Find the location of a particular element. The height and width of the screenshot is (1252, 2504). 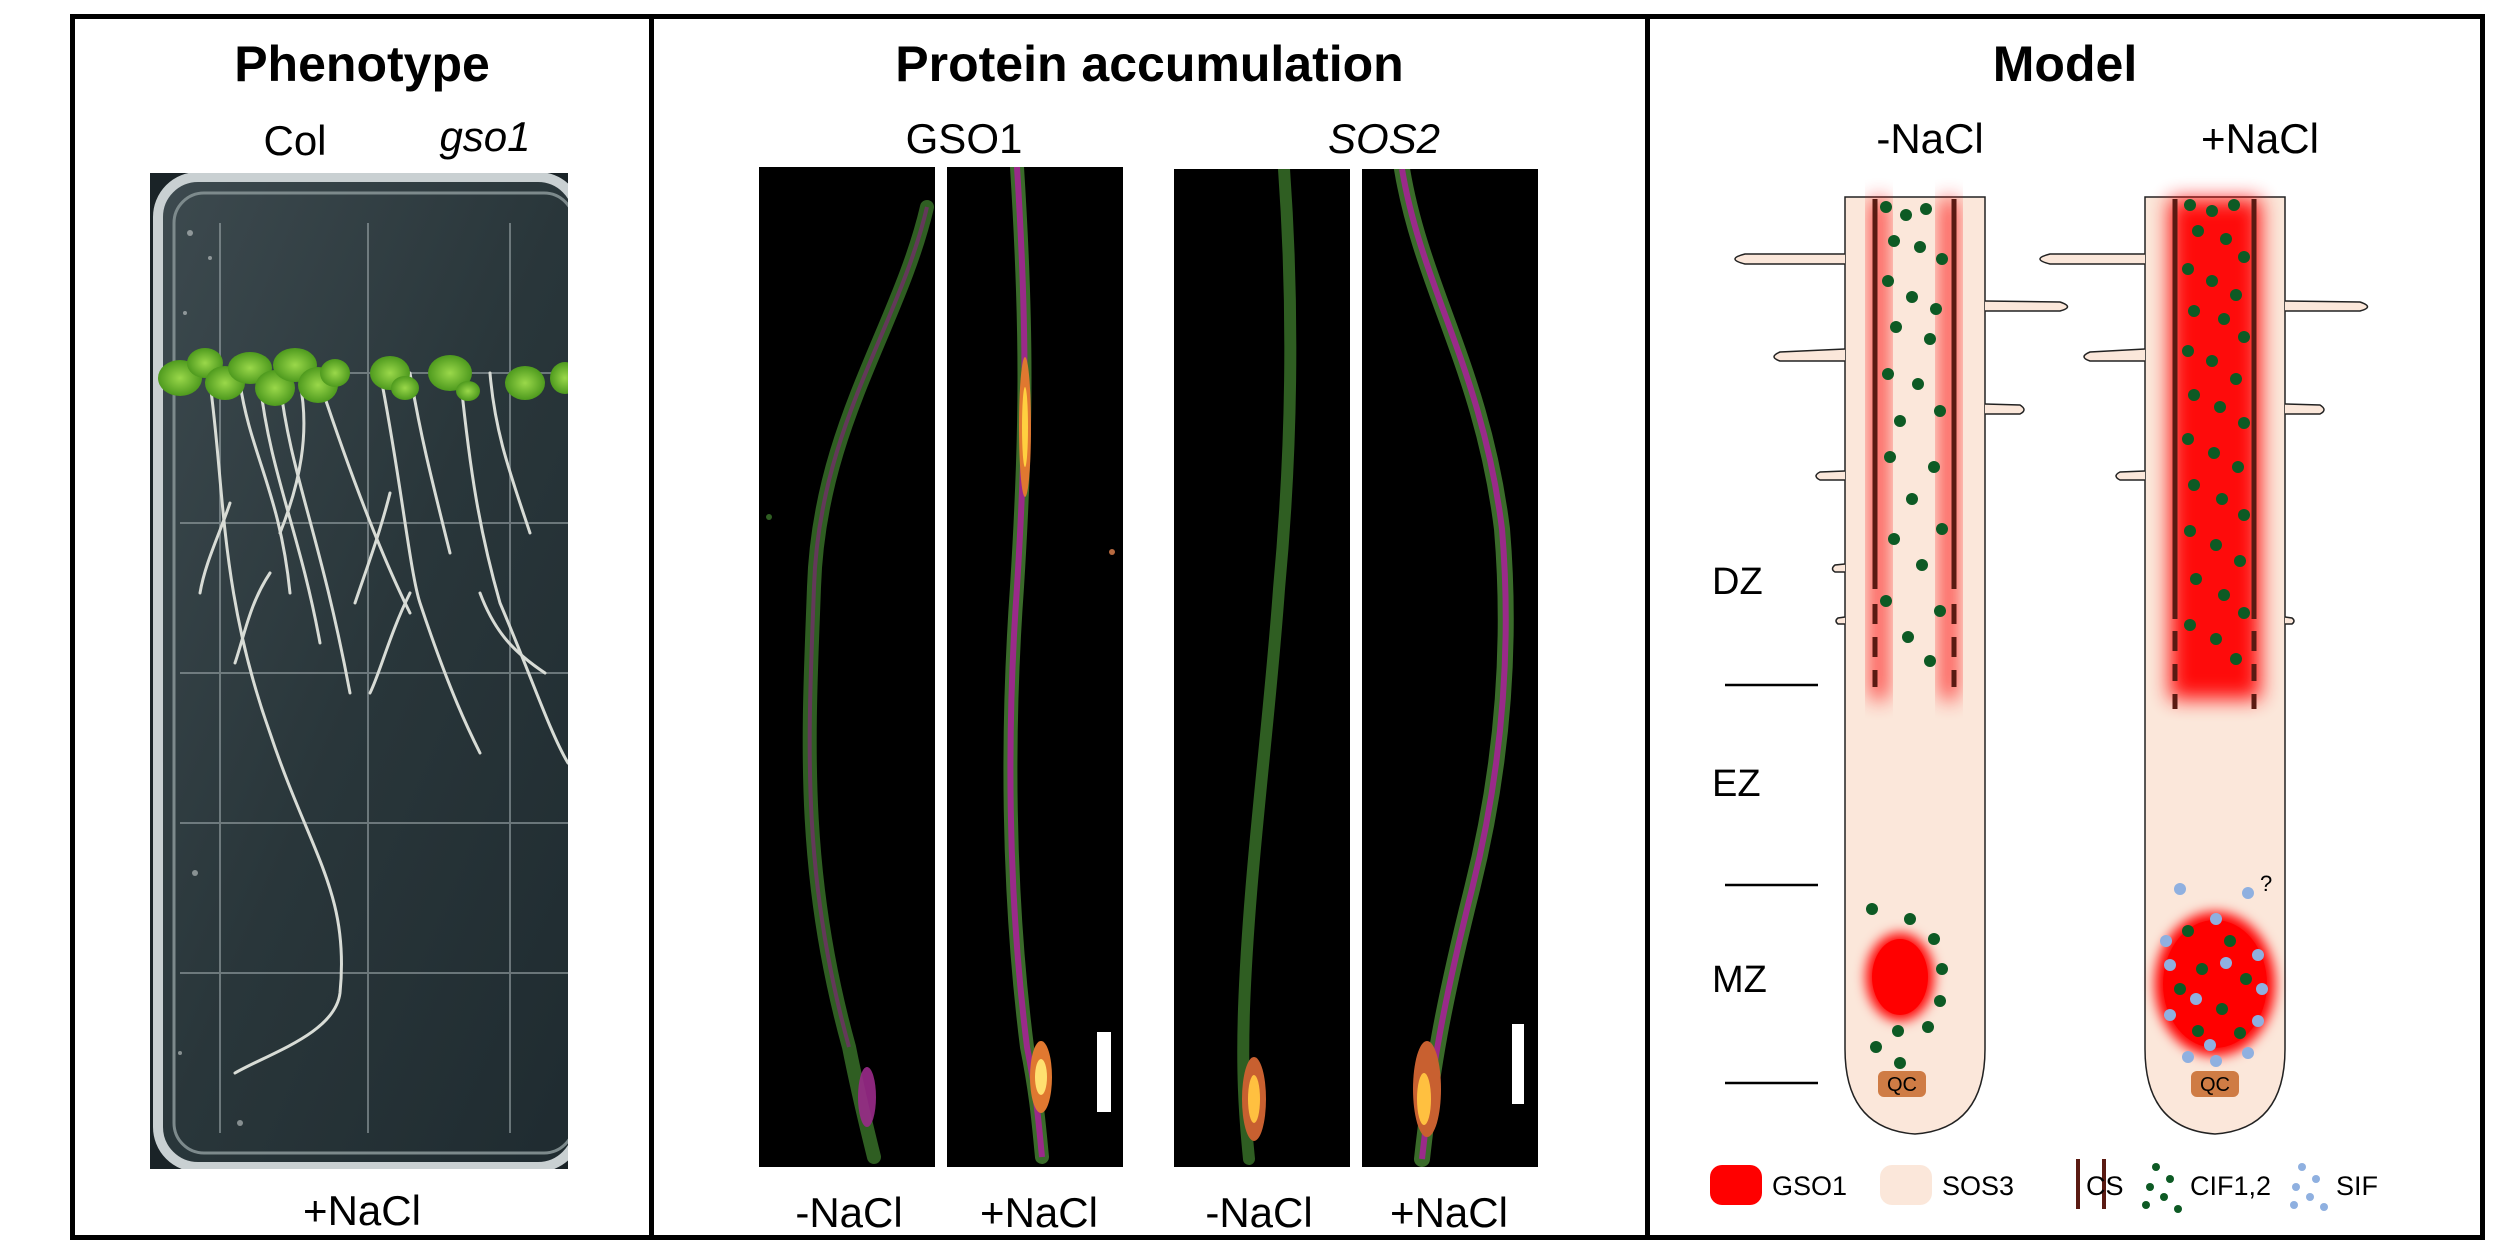

legend-graphics is located at coordinates (2019, 1186).